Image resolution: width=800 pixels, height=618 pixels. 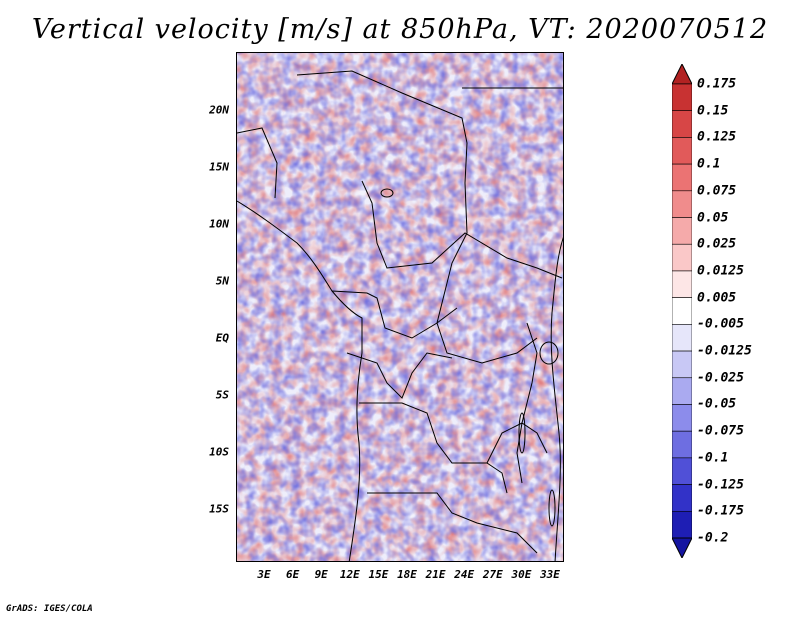 What do you see at coordinates (720, 271) in the screenshot?
I see `colorbar-label: 0.0125` at bounding box center [720, 271].